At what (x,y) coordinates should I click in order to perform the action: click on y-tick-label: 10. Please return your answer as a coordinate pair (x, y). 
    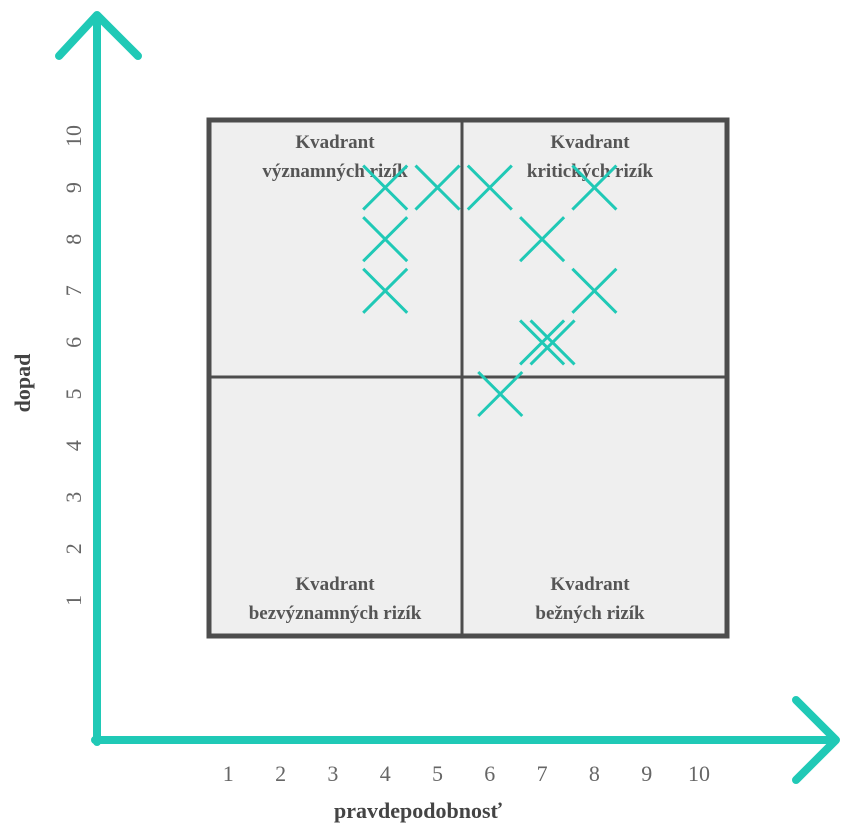
    Looking at the image, I should click on (73, 136).